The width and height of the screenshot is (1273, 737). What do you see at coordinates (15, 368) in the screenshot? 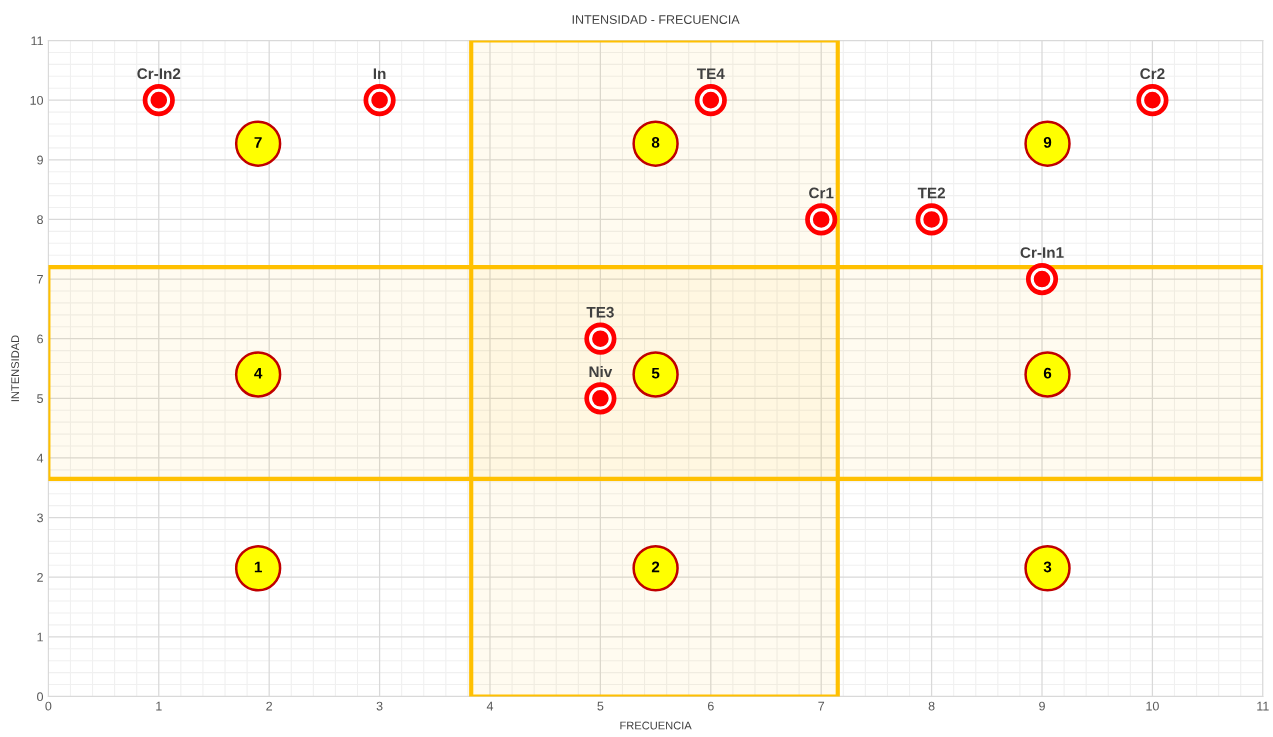
I see `y-axis-title: INTENSIDAD` at bounding box center [15, 368].